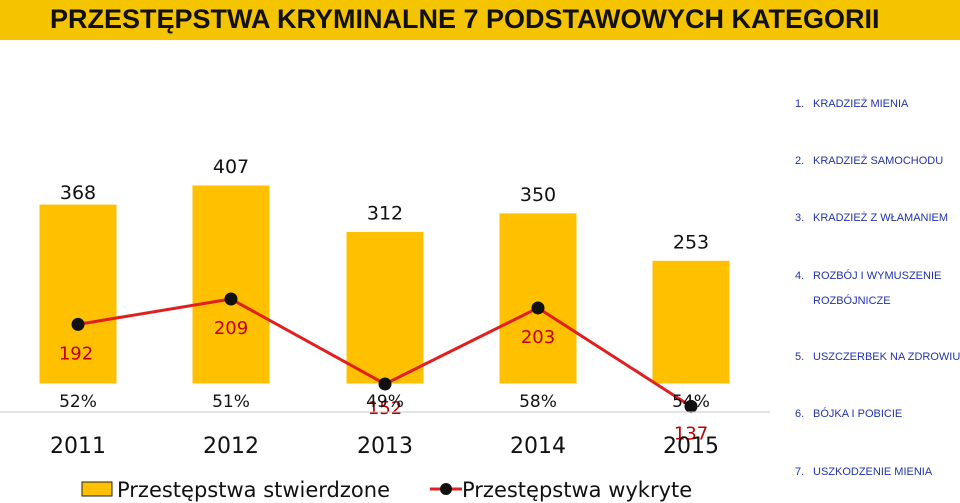  I want to click on x-tick-label: 2015, so click(691, 446).